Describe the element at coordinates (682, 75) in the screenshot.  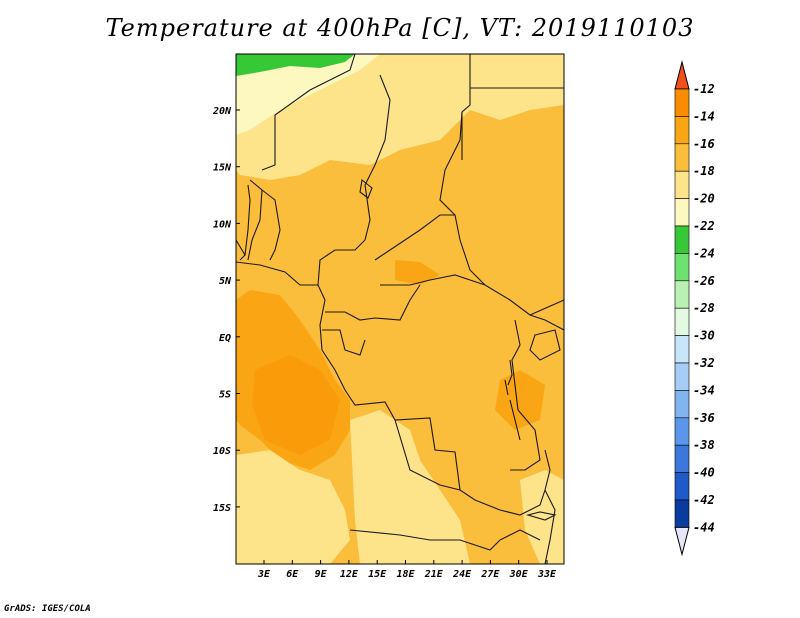
I see `colorbar-top-arrow` at that location.